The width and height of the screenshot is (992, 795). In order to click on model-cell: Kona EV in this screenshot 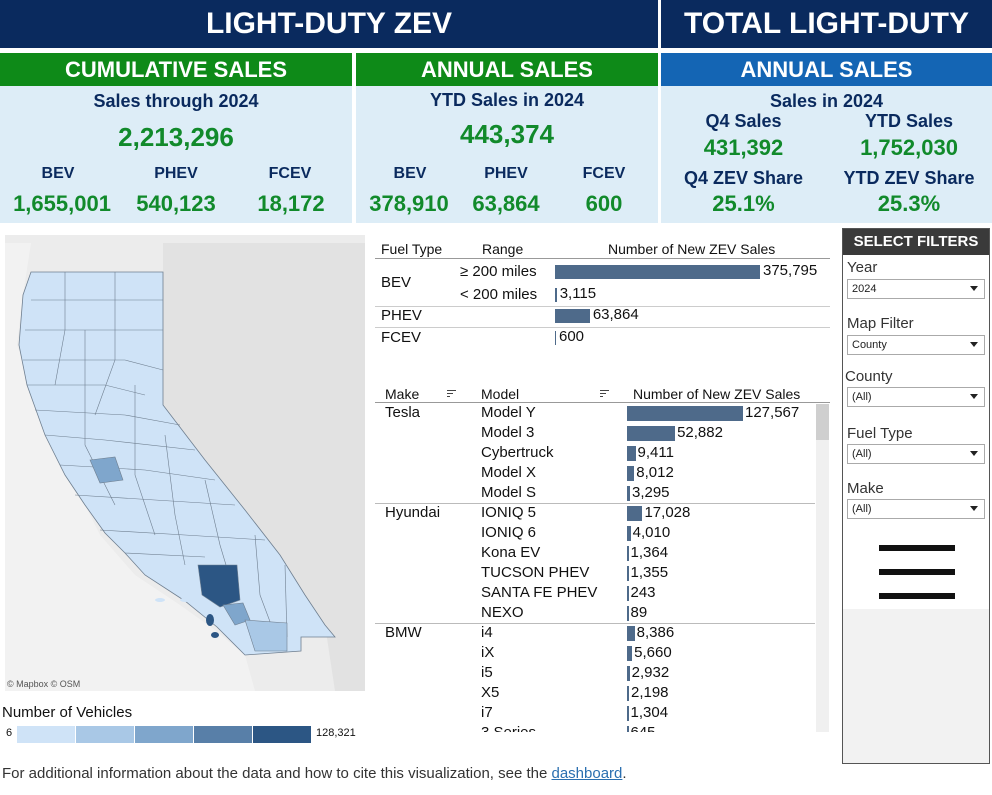, I will do `click(511, 552)`.